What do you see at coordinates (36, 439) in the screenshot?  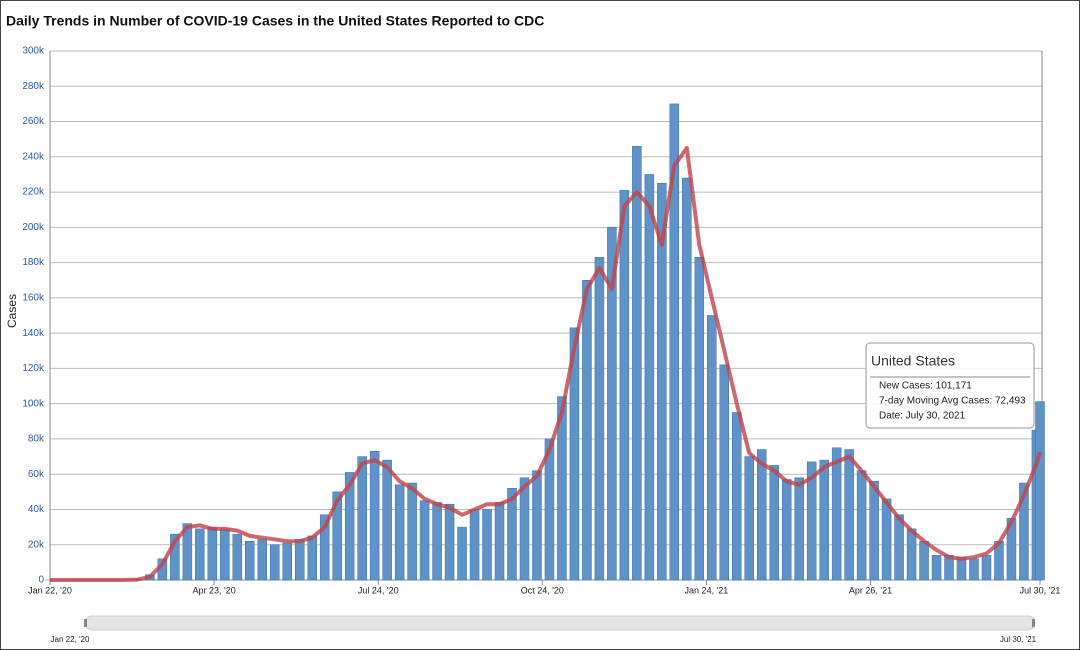 I see `y-tick-label: 80k` at bounding box center [36, 439].